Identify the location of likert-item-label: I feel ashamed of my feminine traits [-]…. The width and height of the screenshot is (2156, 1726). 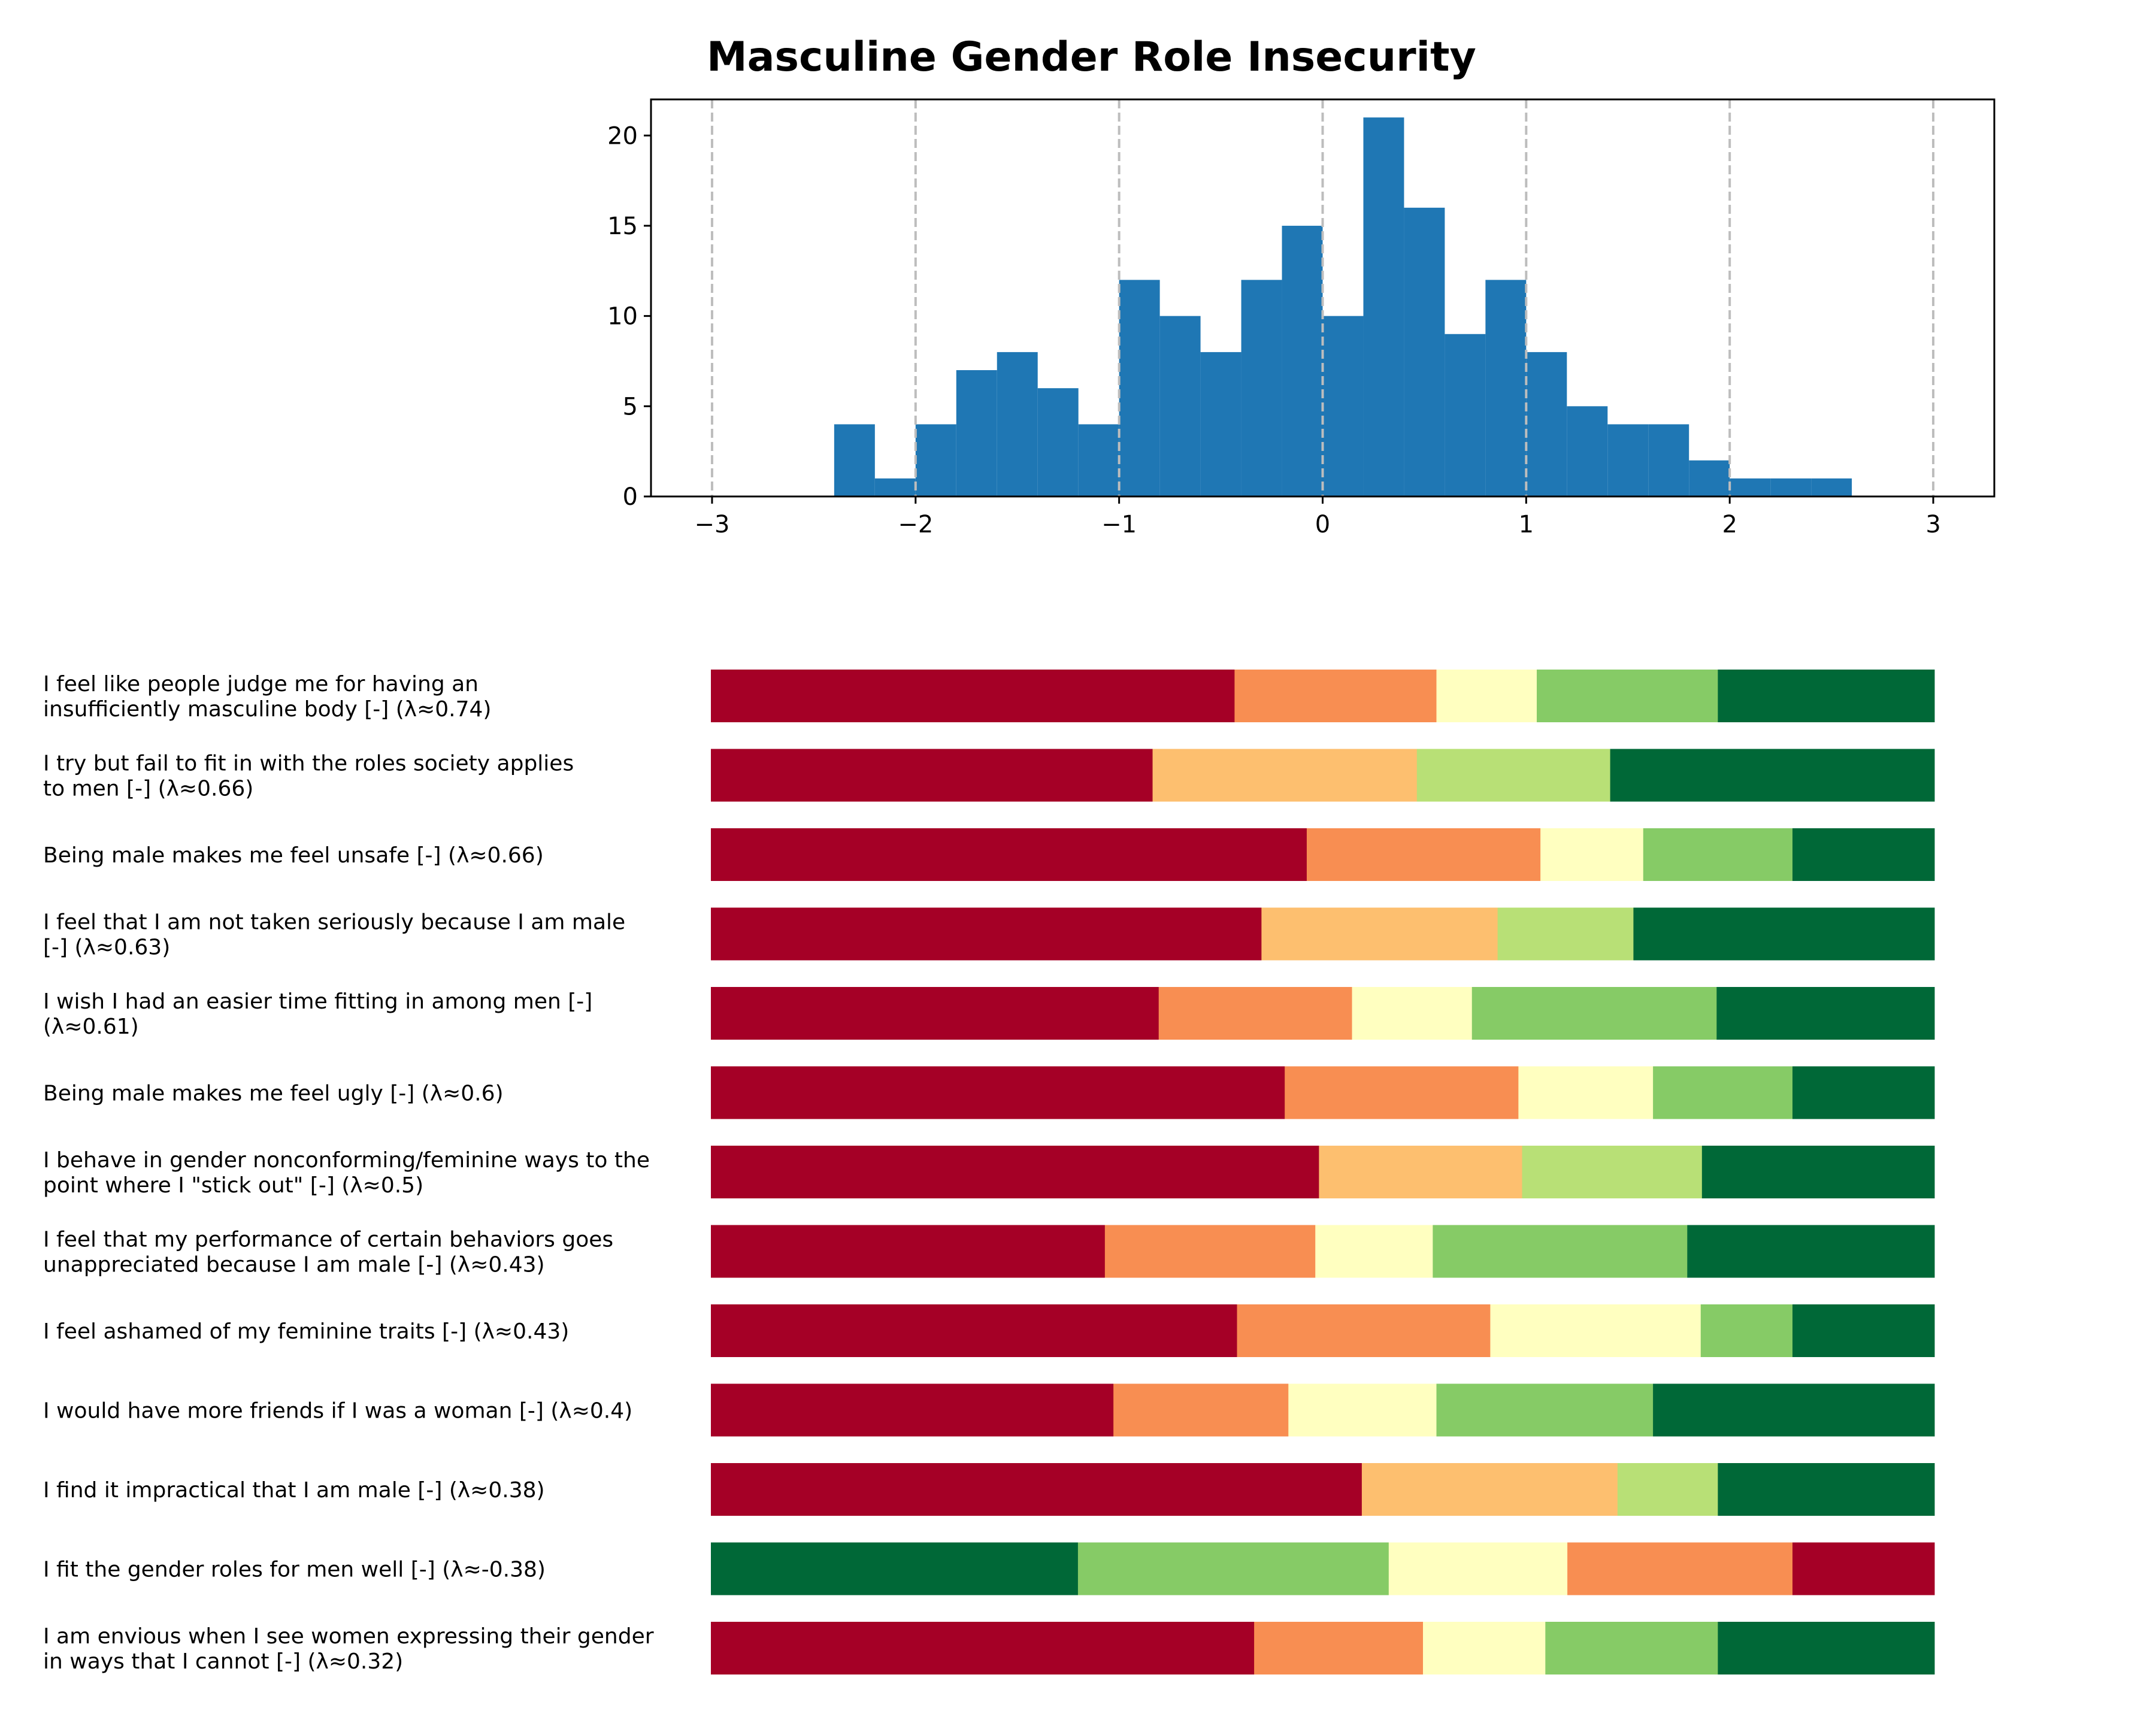
(306, 1331).